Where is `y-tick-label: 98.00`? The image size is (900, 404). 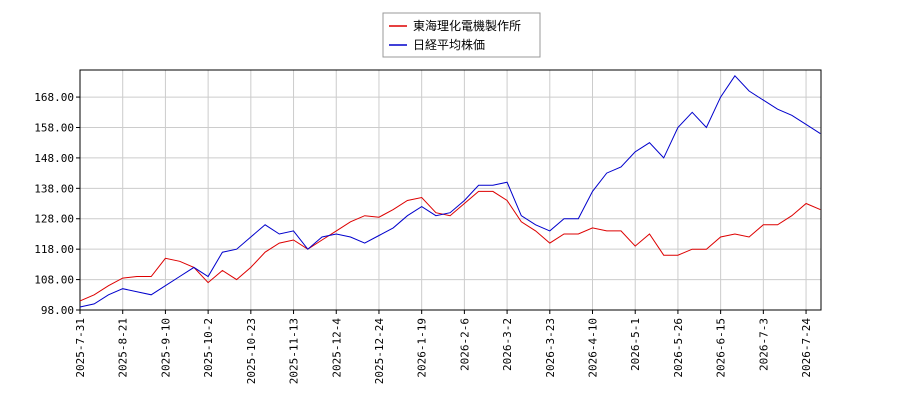 y-tick-label: 98.00 is located at coordinates (57, 310).